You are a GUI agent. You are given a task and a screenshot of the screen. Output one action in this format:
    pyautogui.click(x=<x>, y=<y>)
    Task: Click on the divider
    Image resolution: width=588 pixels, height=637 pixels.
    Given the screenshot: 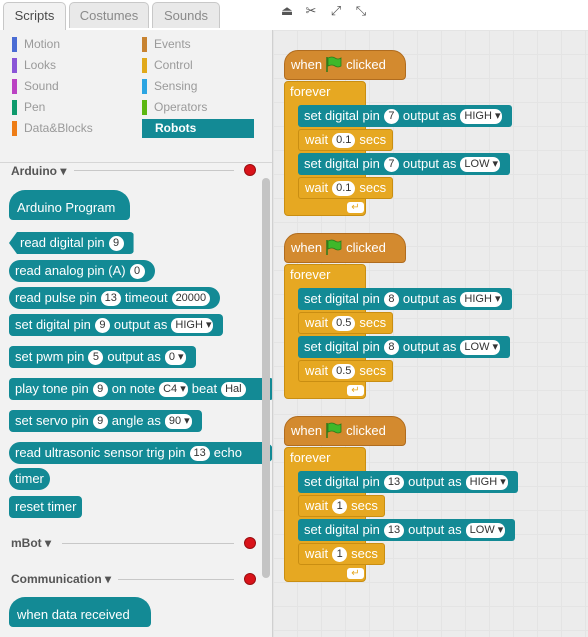 What is the action you would take?
    pyautogui.click(x=136, y=162)
    